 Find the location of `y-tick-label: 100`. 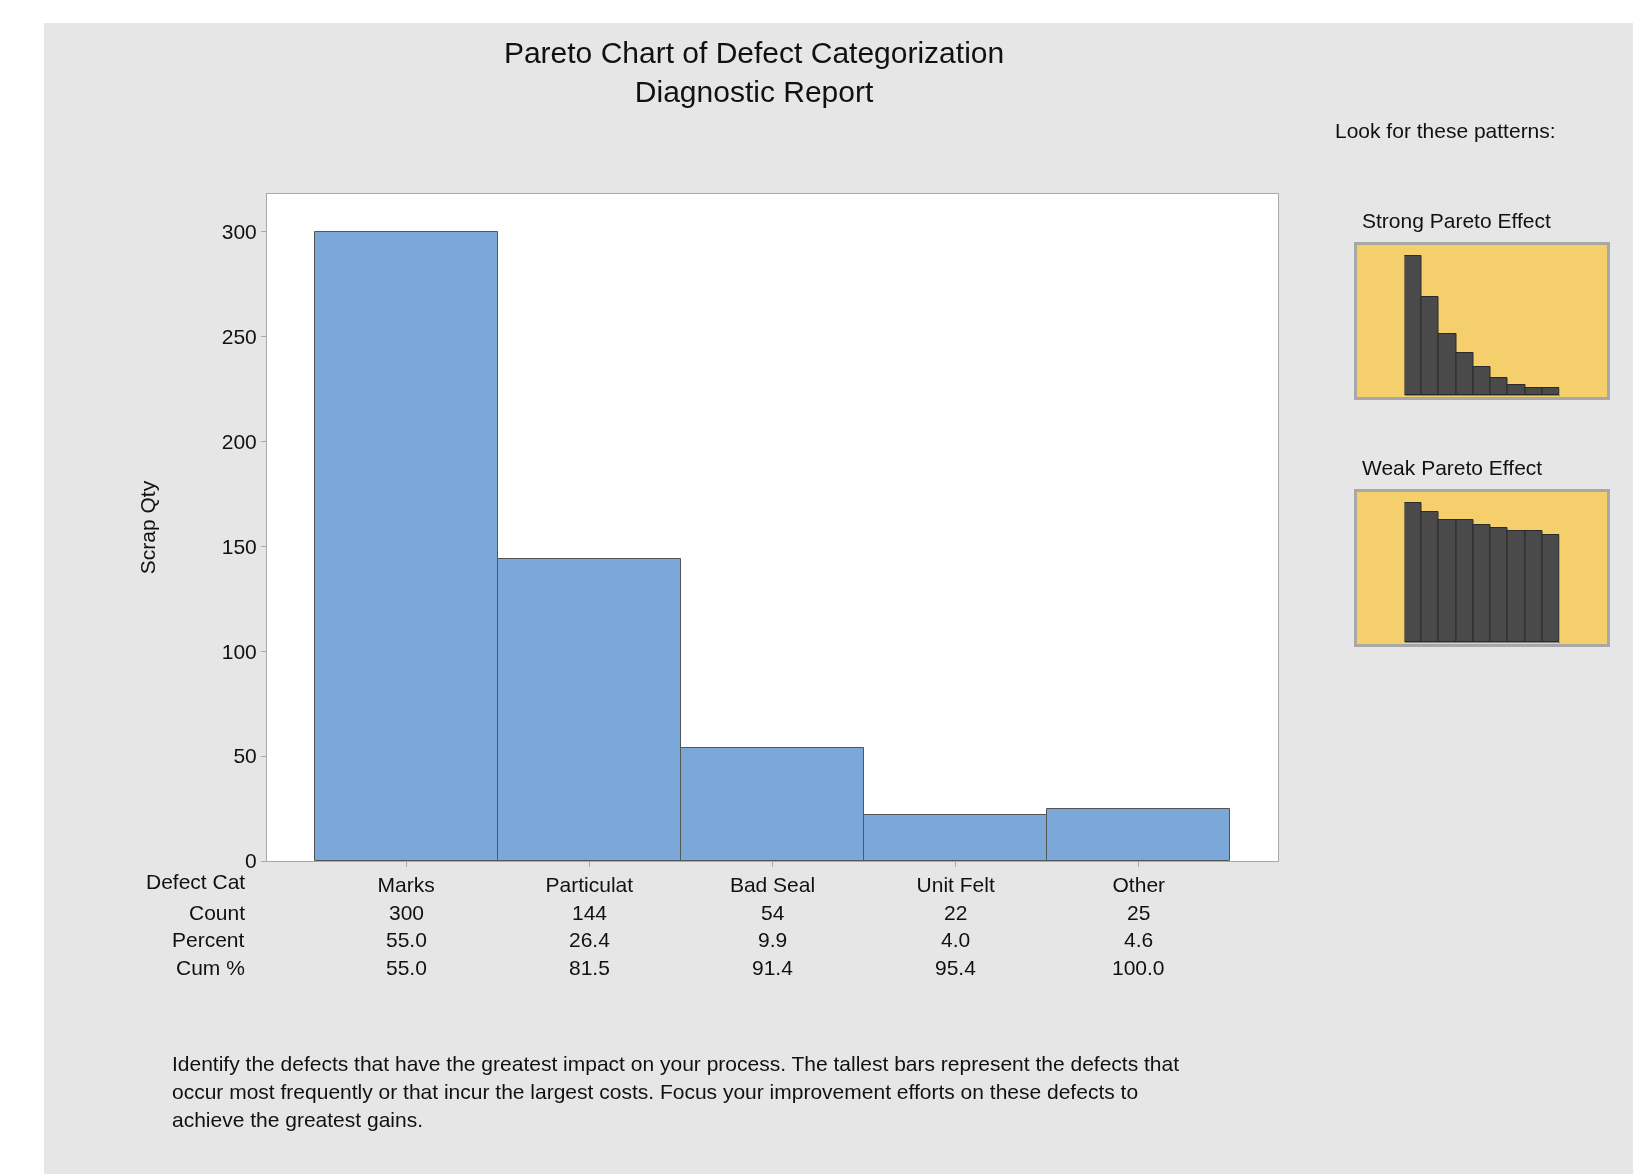

y-tick-label: 100 is located at coordinates (239, 651).